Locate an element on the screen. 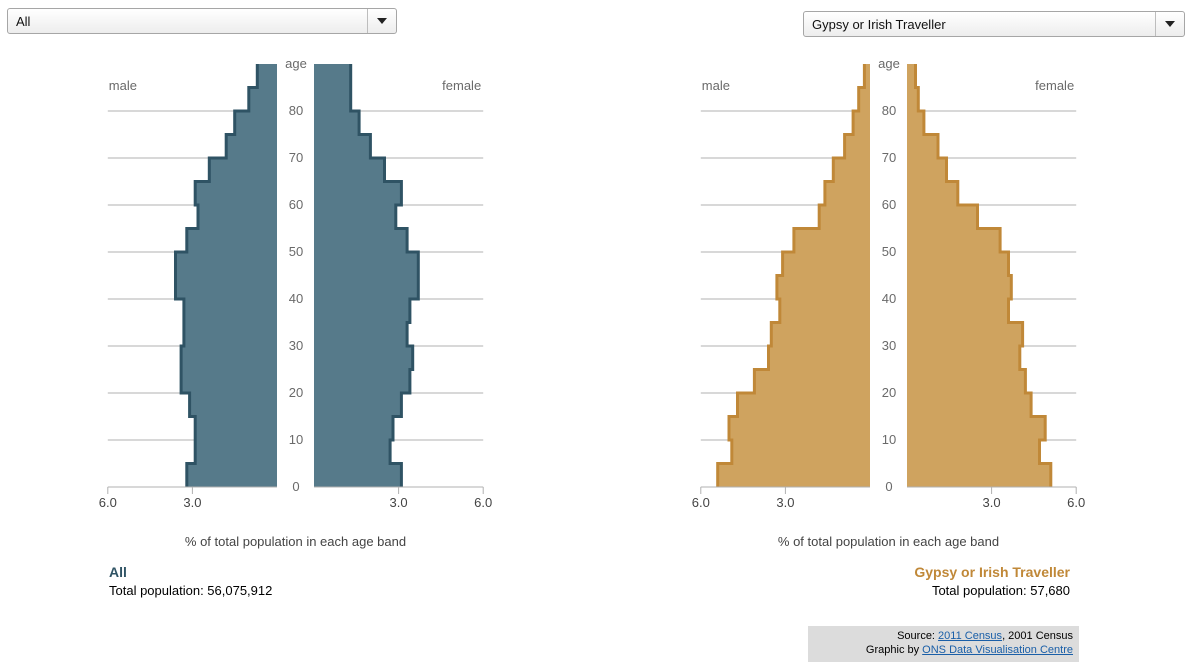 The width and height of the screenshot is (1192, 664). right-x-tick-label: 6.0 is located at coordinates (701, 502).